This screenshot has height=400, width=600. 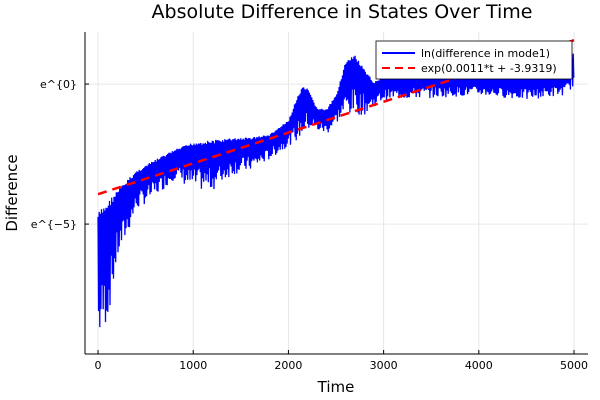 I want to click on x-tick-label: 0, so click(x=98, y=365).